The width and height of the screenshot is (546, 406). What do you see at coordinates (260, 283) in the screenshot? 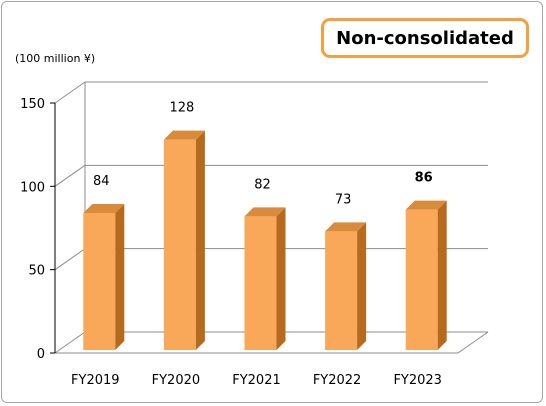
I see `bar-FY2021` at bounding box center [260, 283].